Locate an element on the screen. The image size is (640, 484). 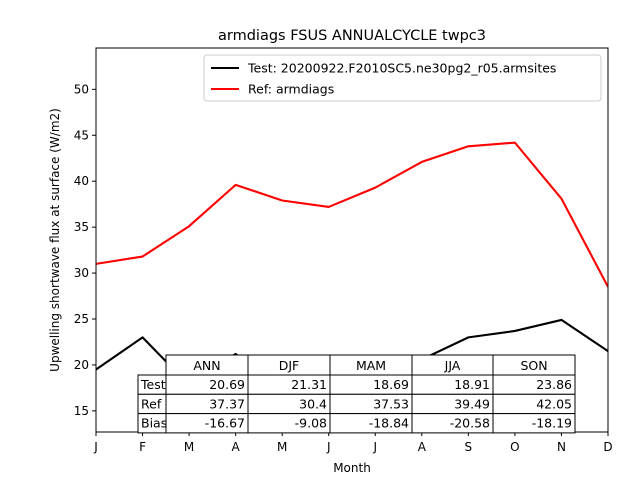
y-tick-label: 25 is located at coordinates (81, 319).